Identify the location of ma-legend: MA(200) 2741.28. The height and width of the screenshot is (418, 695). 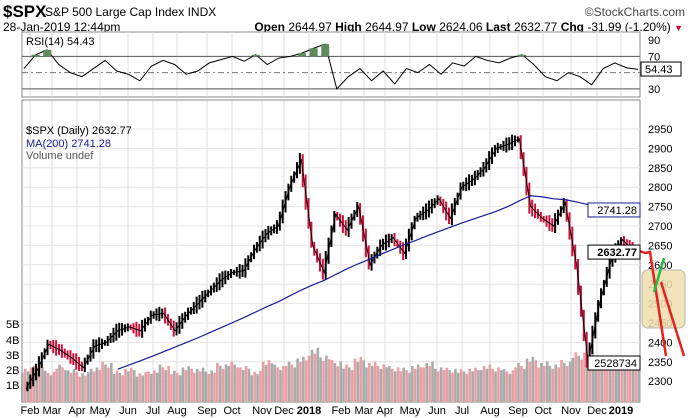
(68, 144).